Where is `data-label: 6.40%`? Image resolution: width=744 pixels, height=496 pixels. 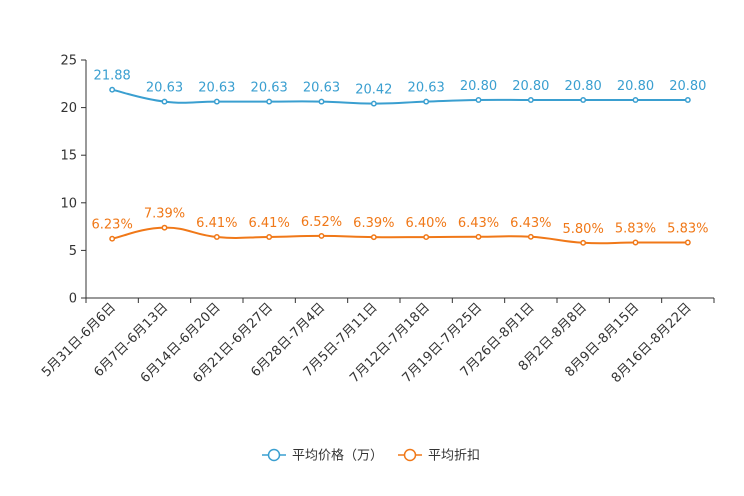
data-label: 6.40% is located at coordinates (426, 223).